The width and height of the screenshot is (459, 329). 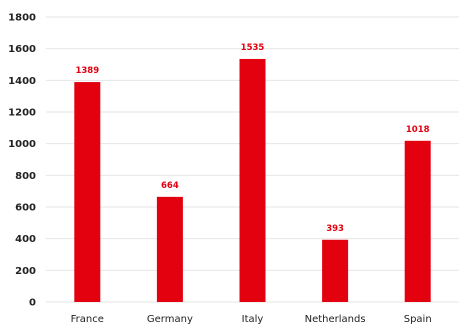 I want to click on x-axis: France Germany Italy Netherlands Spain, so click(x=251, y=319).